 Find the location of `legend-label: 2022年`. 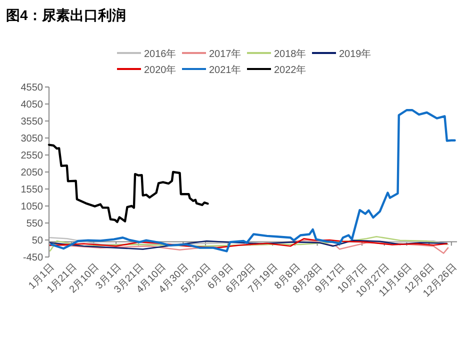

legend-label: 2022年 is located at coordinates (290, 70).